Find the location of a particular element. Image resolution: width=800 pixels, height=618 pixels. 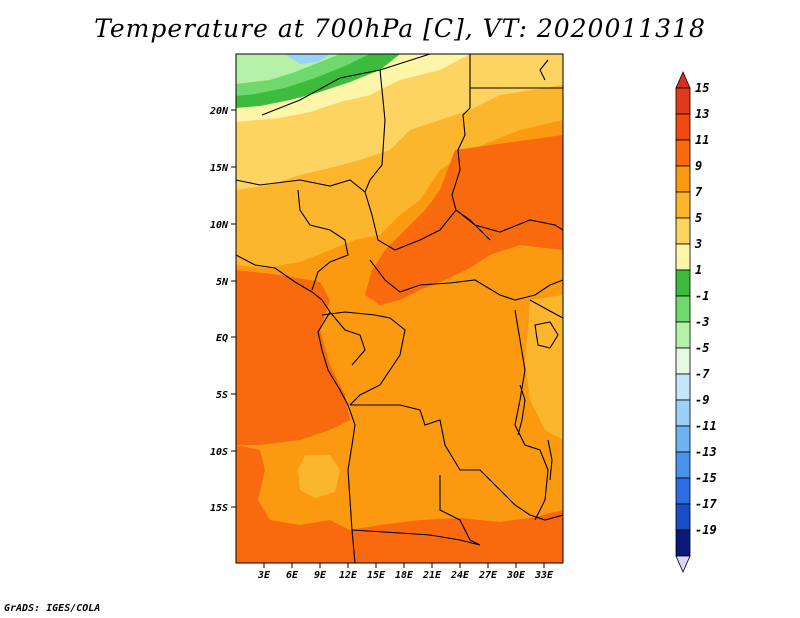

colorbar-top-cap is located at coordinates (683, 80).